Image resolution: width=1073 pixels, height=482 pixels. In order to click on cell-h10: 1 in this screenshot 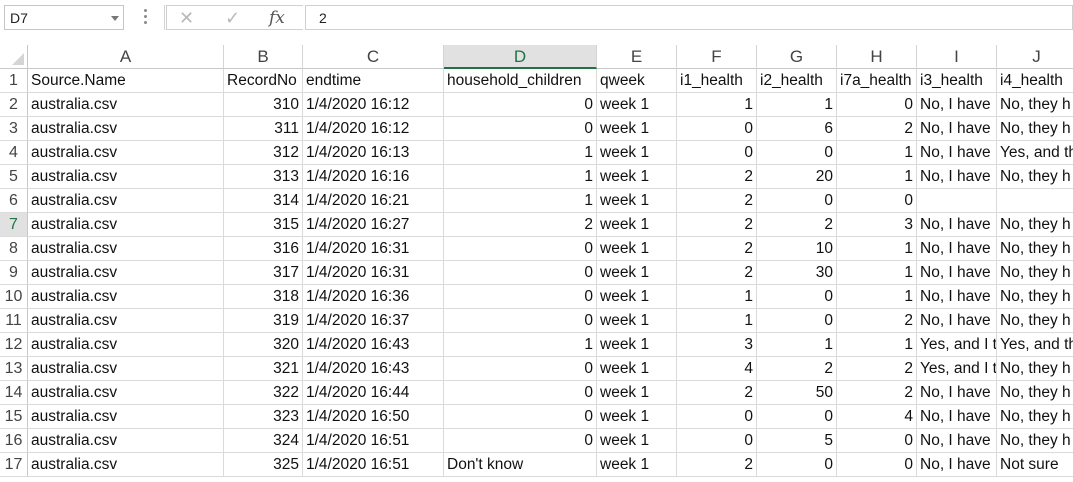, I will do `click(877, 297)`.